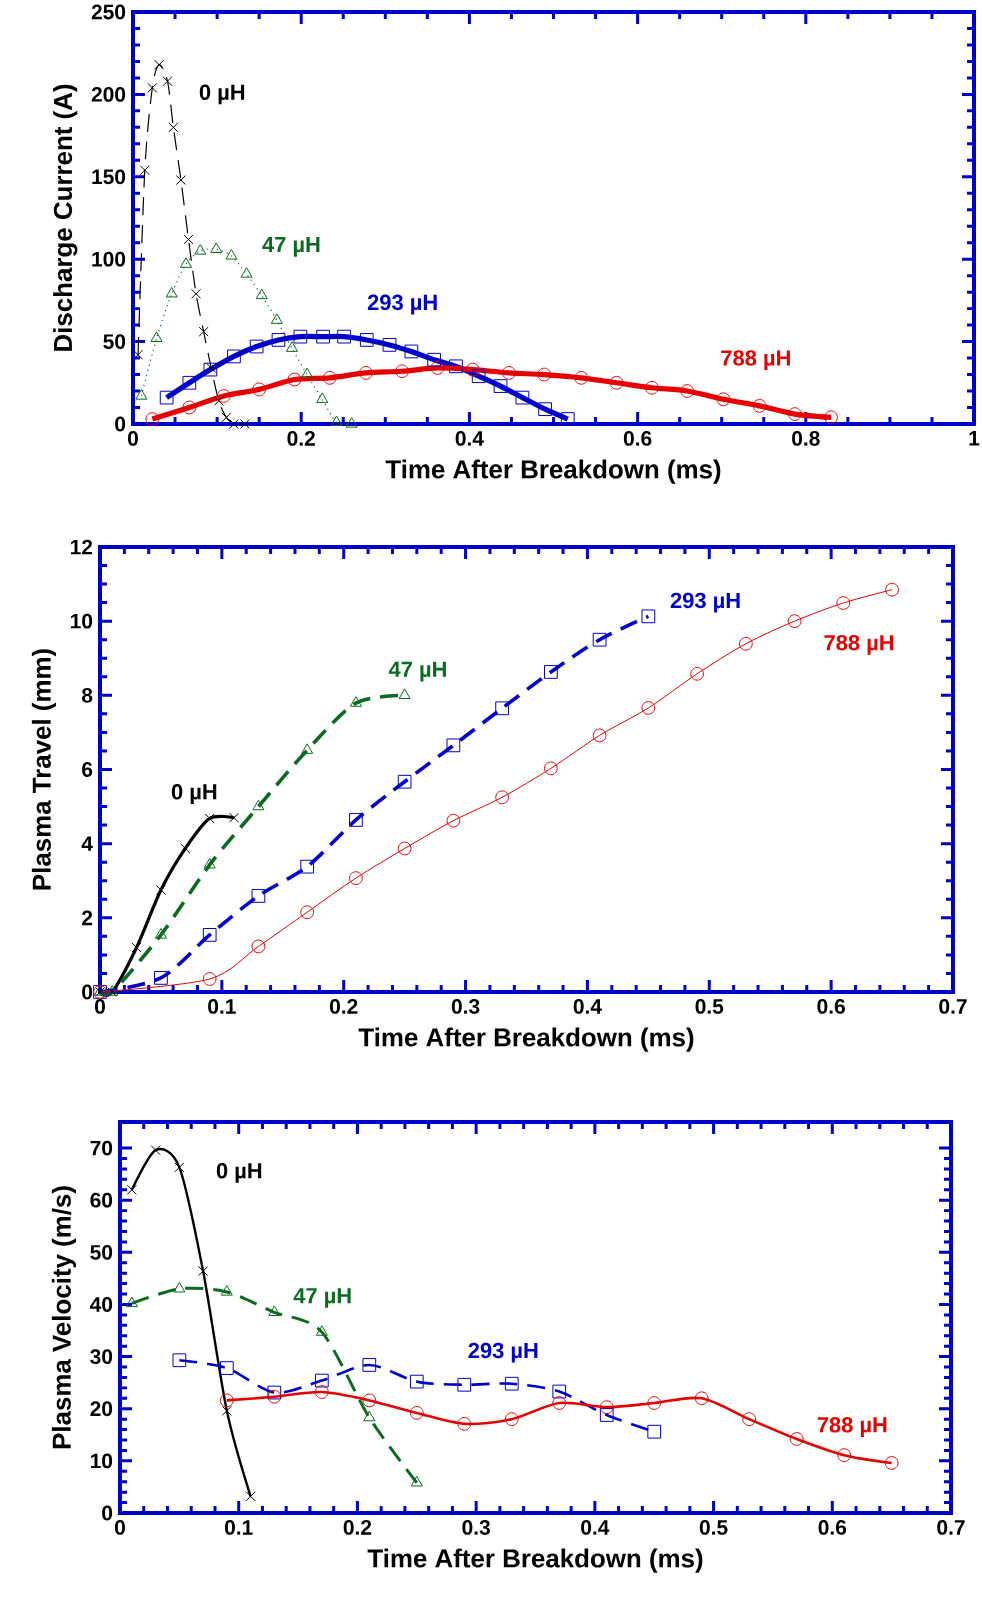 The height and width of the screenshot is (1604, 982). What do you see at coordinates (101, 1148) in the screenshot?
I see `y-tick-label: 70` at bounding box center [101, 1148].